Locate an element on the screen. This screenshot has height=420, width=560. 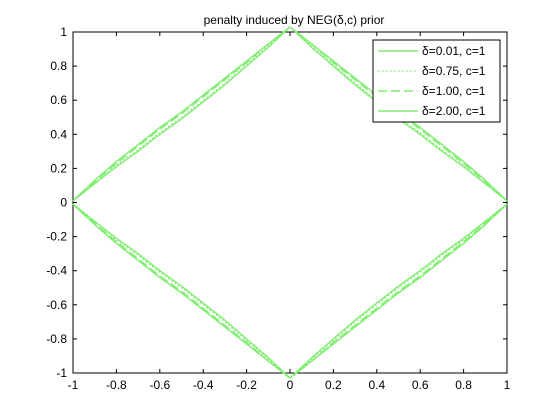
y-tick-label: -0.6 is located at coordinates (56, 305).